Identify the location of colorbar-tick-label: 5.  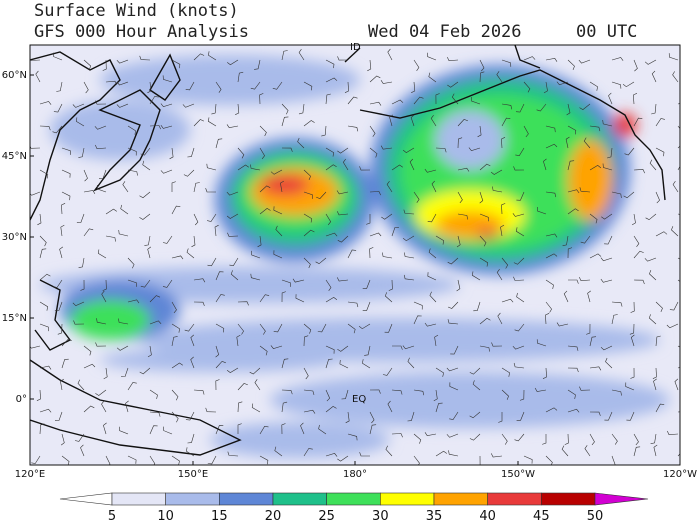
(112, 516).